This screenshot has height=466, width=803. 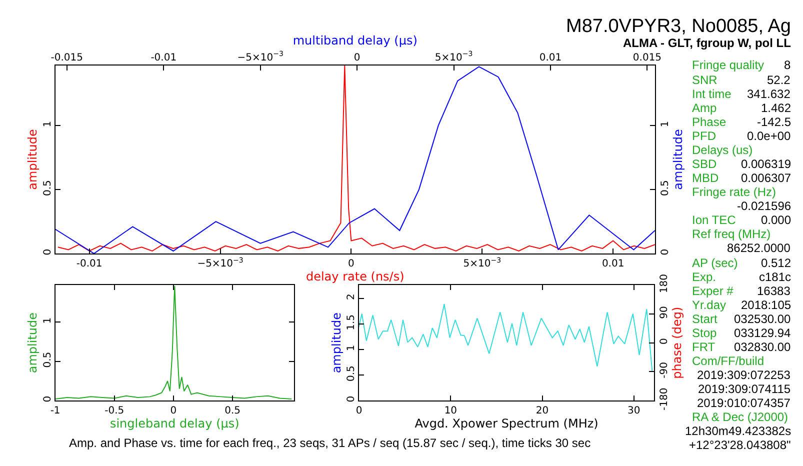 I want to click on text: 341.632, so click(x=768, y=94).